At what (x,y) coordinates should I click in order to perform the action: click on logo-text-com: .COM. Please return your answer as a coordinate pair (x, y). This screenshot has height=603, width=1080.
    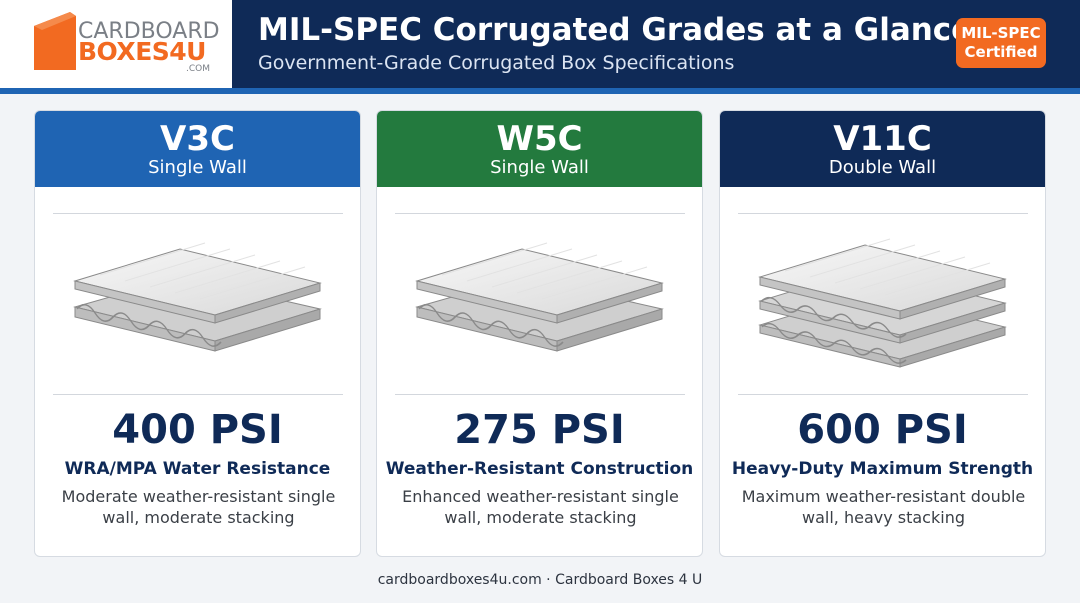
    Looking at the image, I should click on (198, 69).